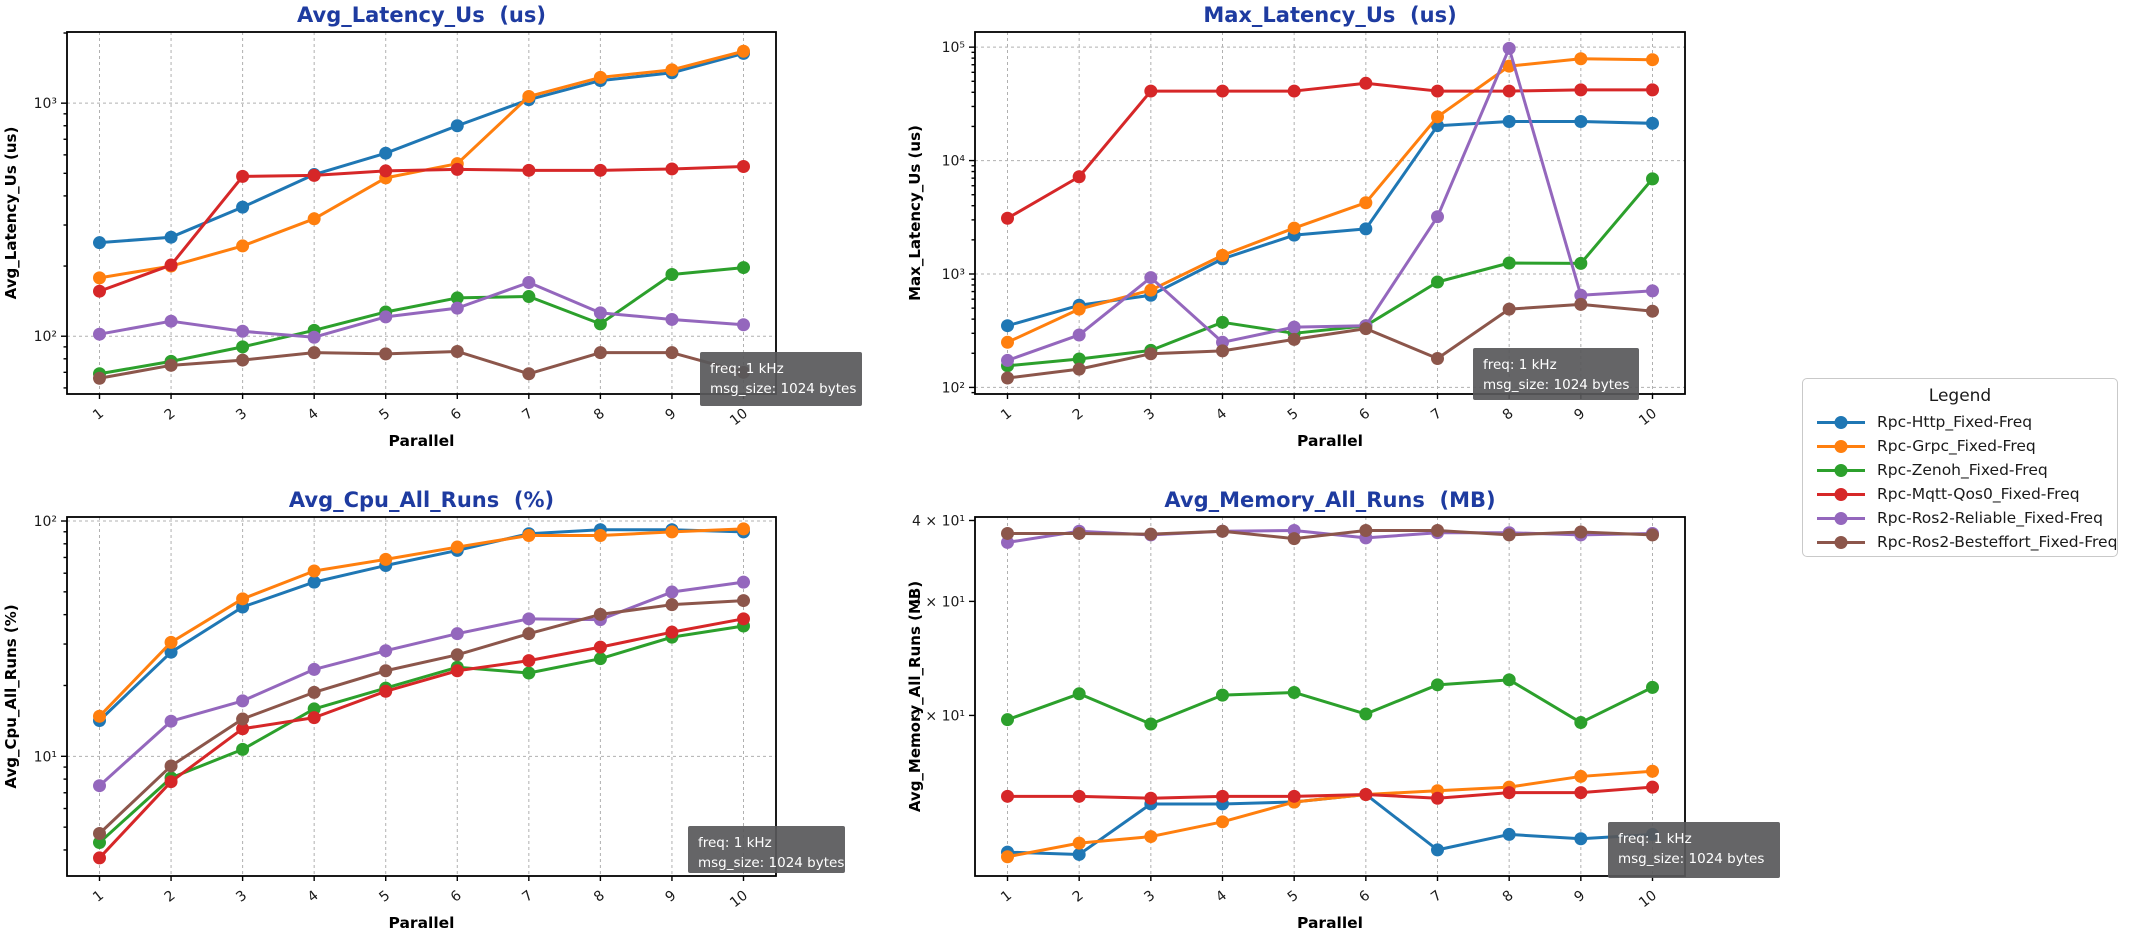  Describe the element at coordinates (954, 162) in the screenshot. I see `y-tick-label: 10⁴` at that location.